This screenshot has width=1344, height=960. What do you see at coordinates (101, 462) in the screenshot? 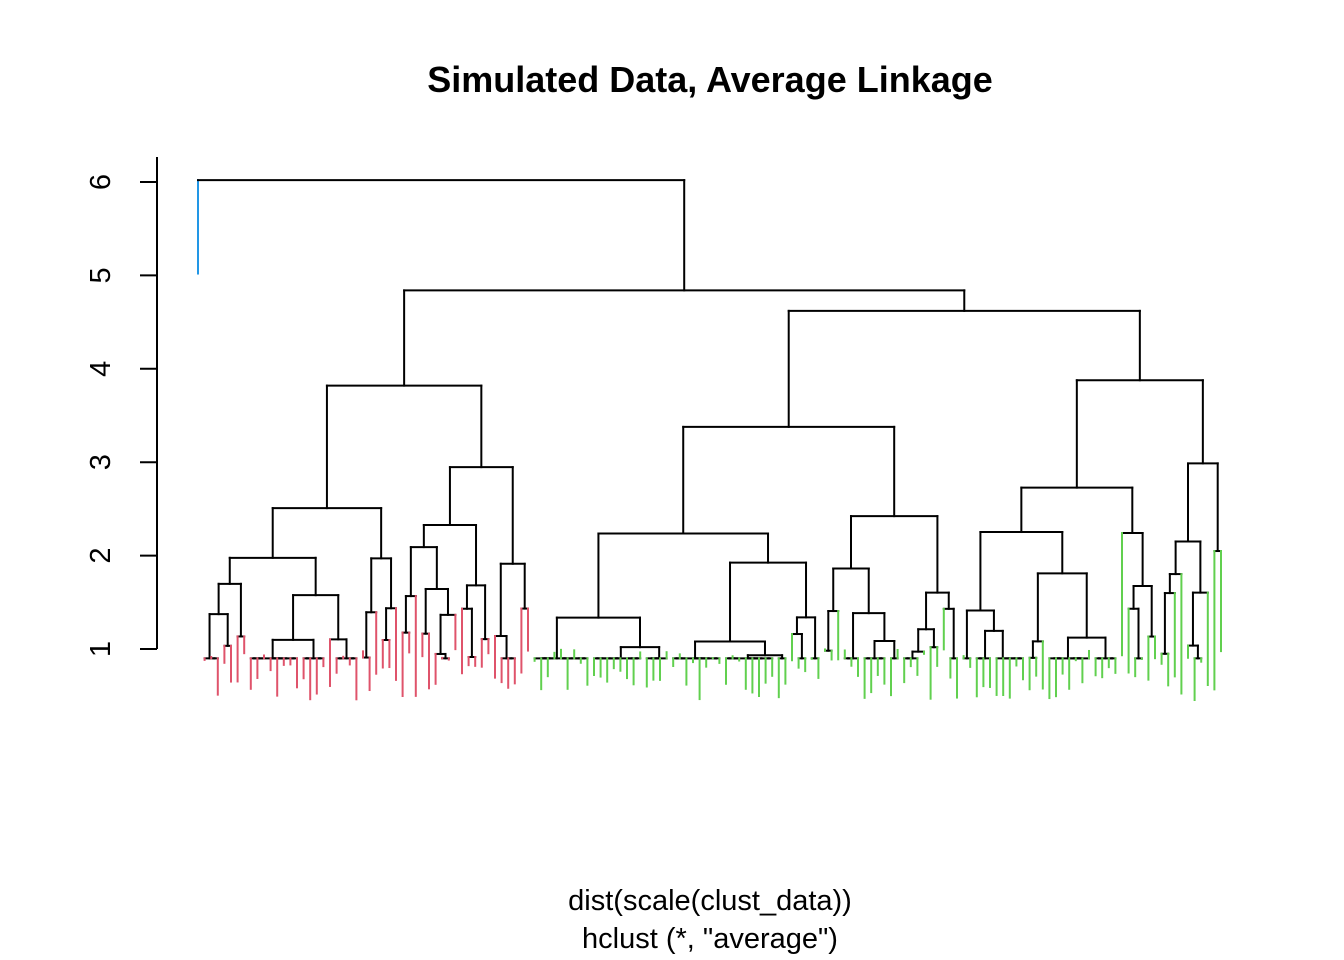
I see `y-tick-label: 3` at bounding box center [101, 462].